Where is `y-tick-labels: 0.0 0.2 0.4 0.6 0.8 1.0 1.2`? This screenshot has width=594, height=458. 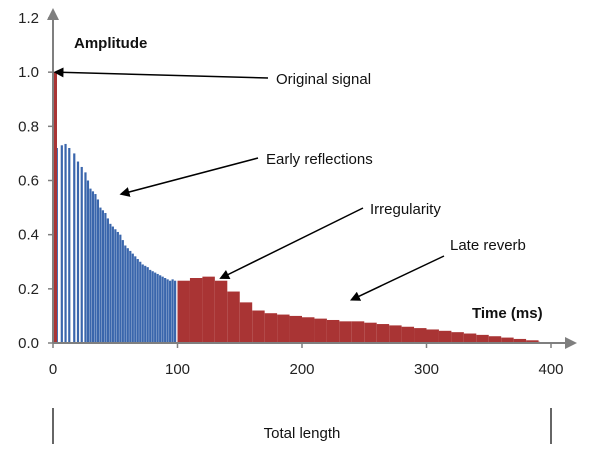
y-tick-labels: 0.0 0.2 0.4 0.6 0.8 1.0 1.2 is located at coordinates (35, 181).